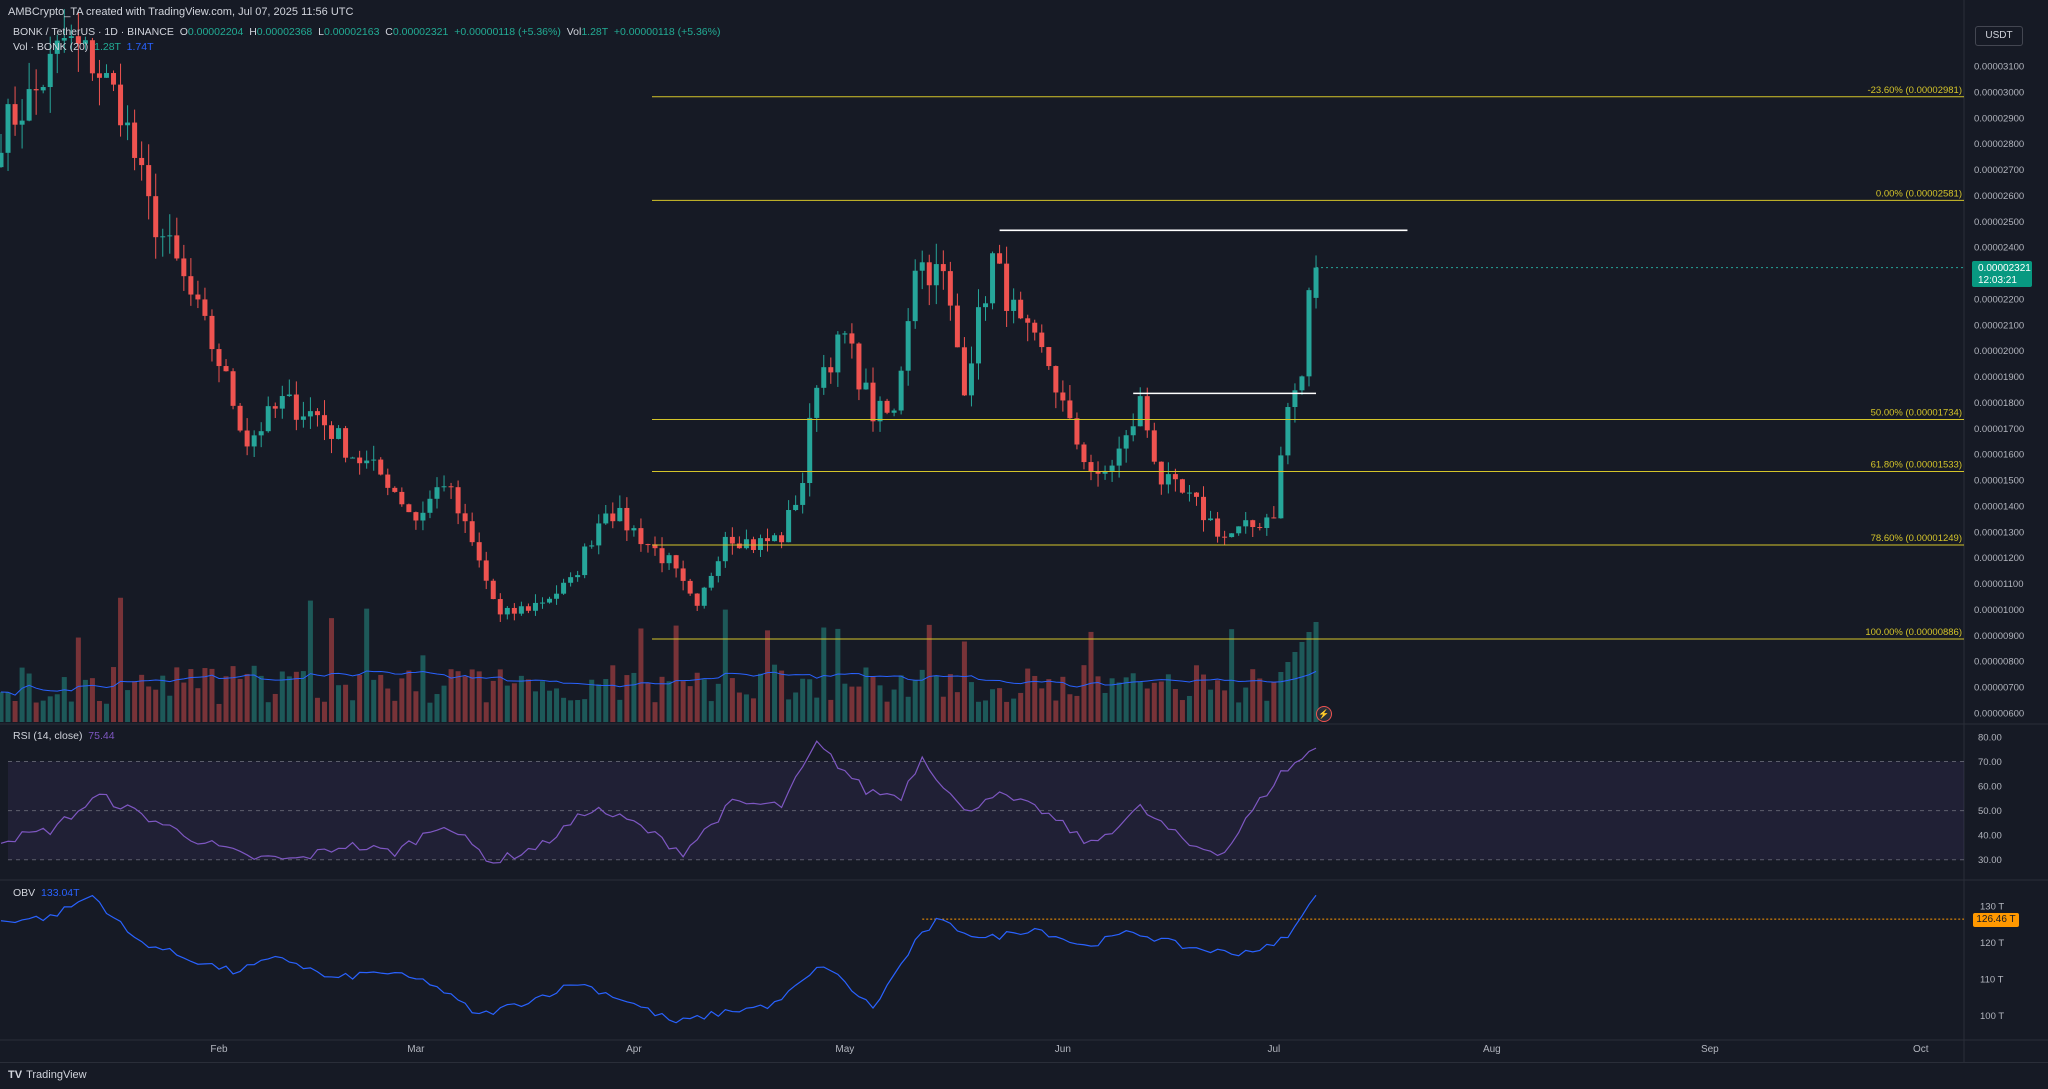 The width and height of the screenshot is (2048, 1089). Describe the element at coordinates (1992, 907) in the screenshot. I see `obv-tick-label: 130 T` at that location.